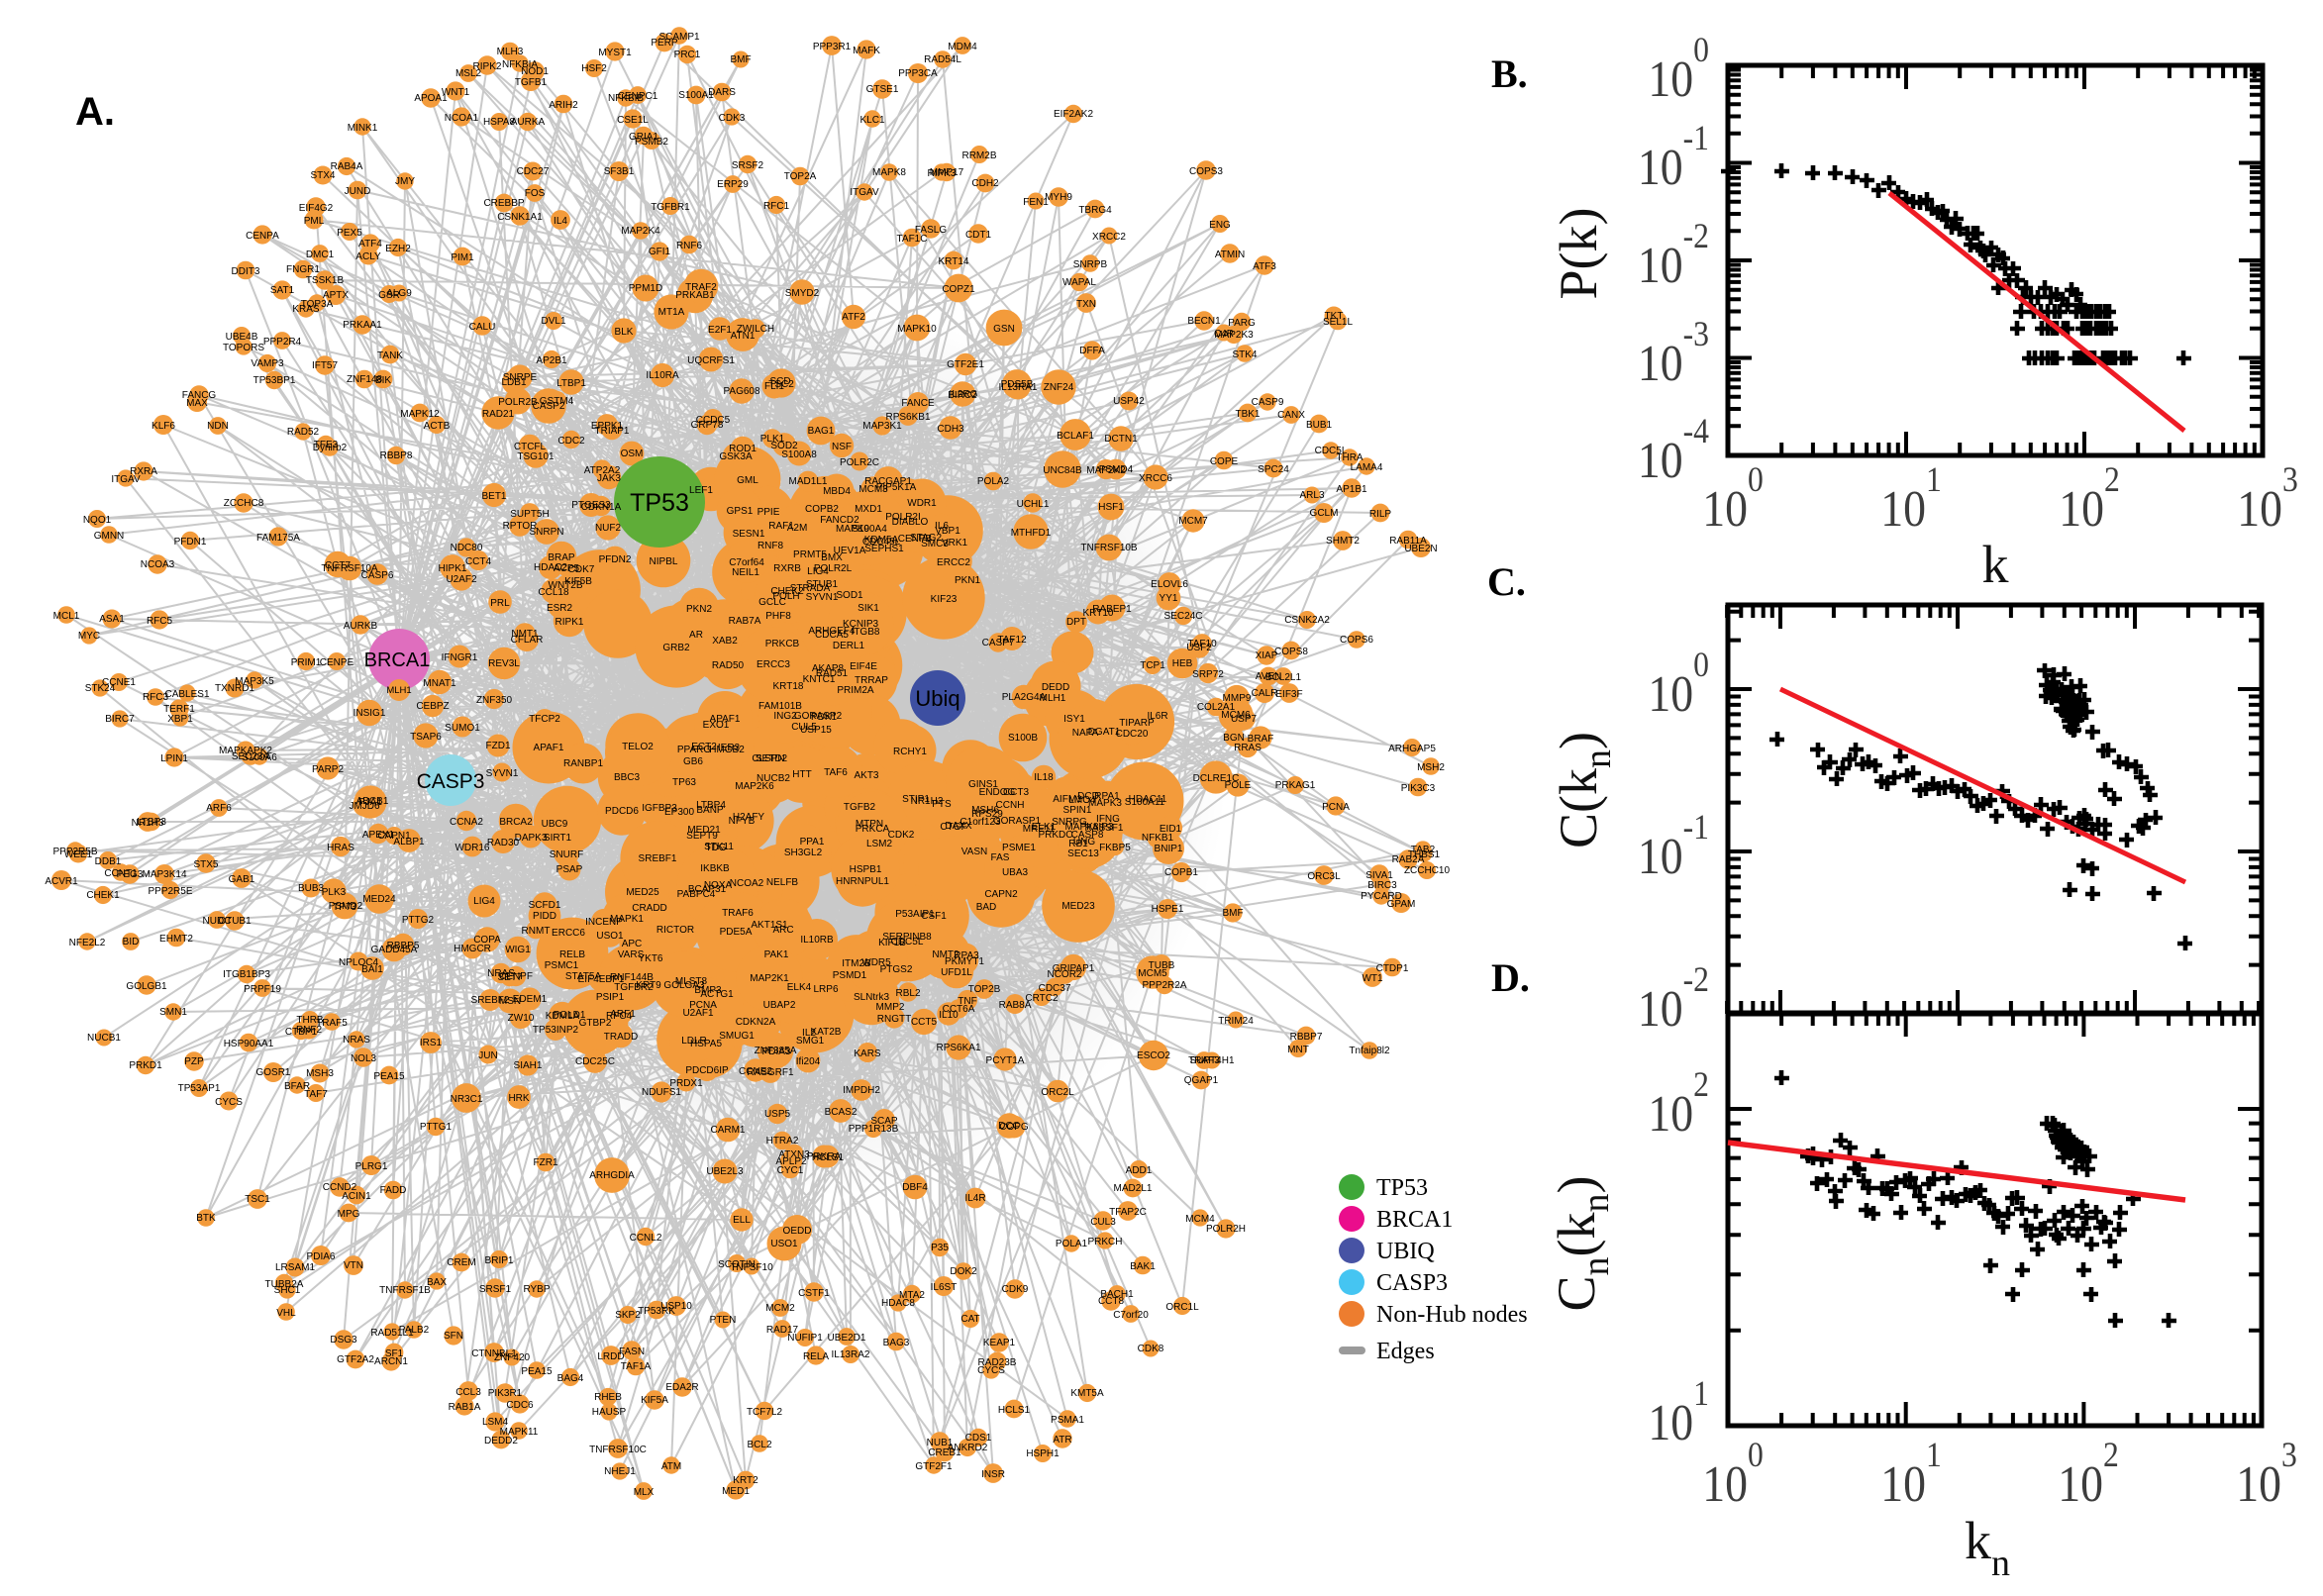 The image size is (2323, 1596). I want to click on svg-text: BET1, so click(493, 496).